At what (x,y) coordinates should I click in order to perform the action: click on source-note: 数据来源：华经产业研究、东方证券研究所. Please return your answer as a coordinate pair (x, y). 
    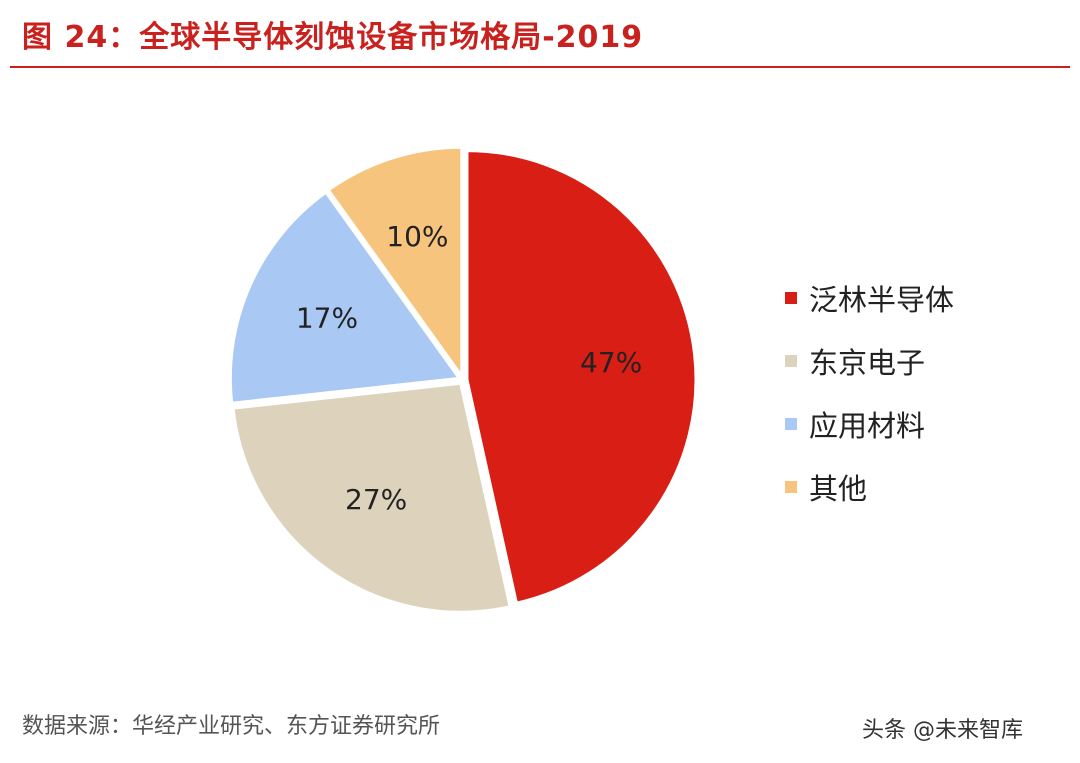
    Looking at the image, I should click on (231, 726).